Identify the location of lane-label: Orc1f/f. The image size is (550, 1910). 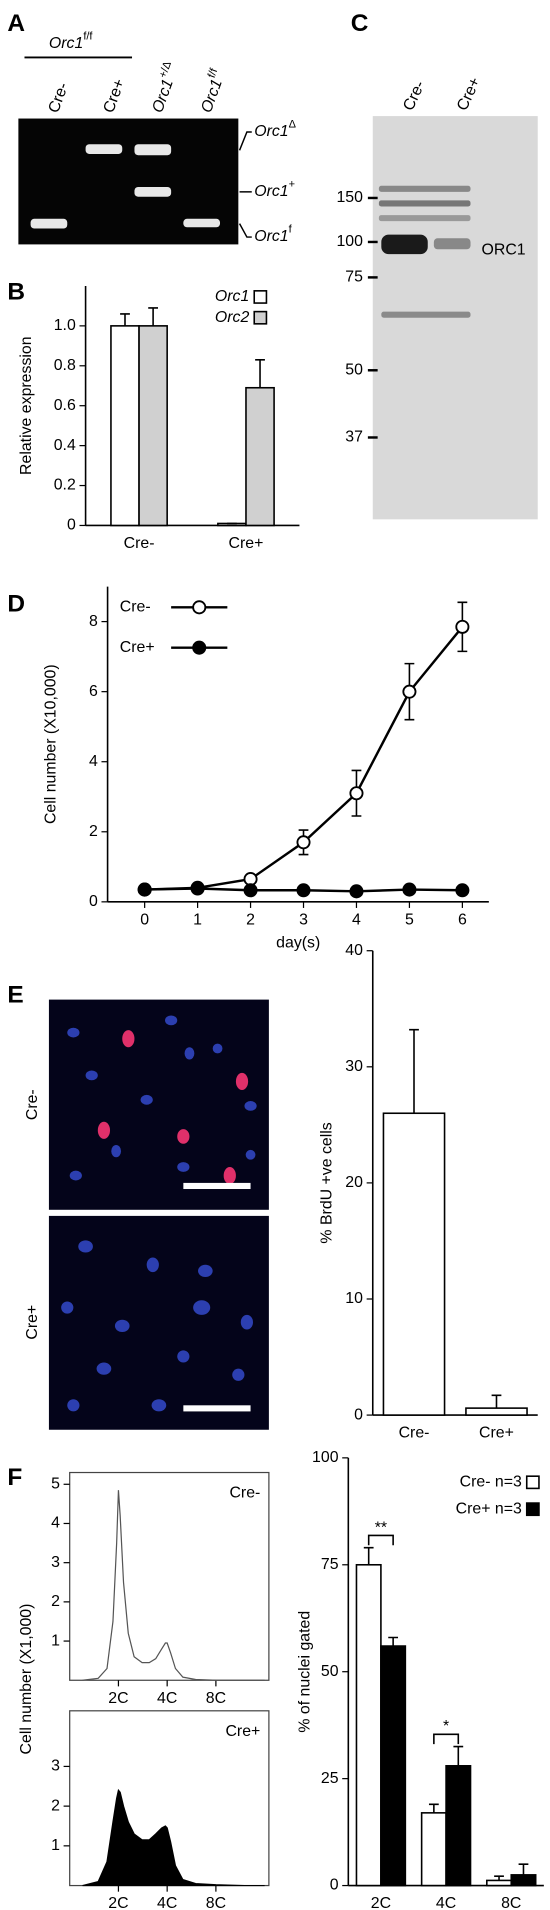
(212, 90).